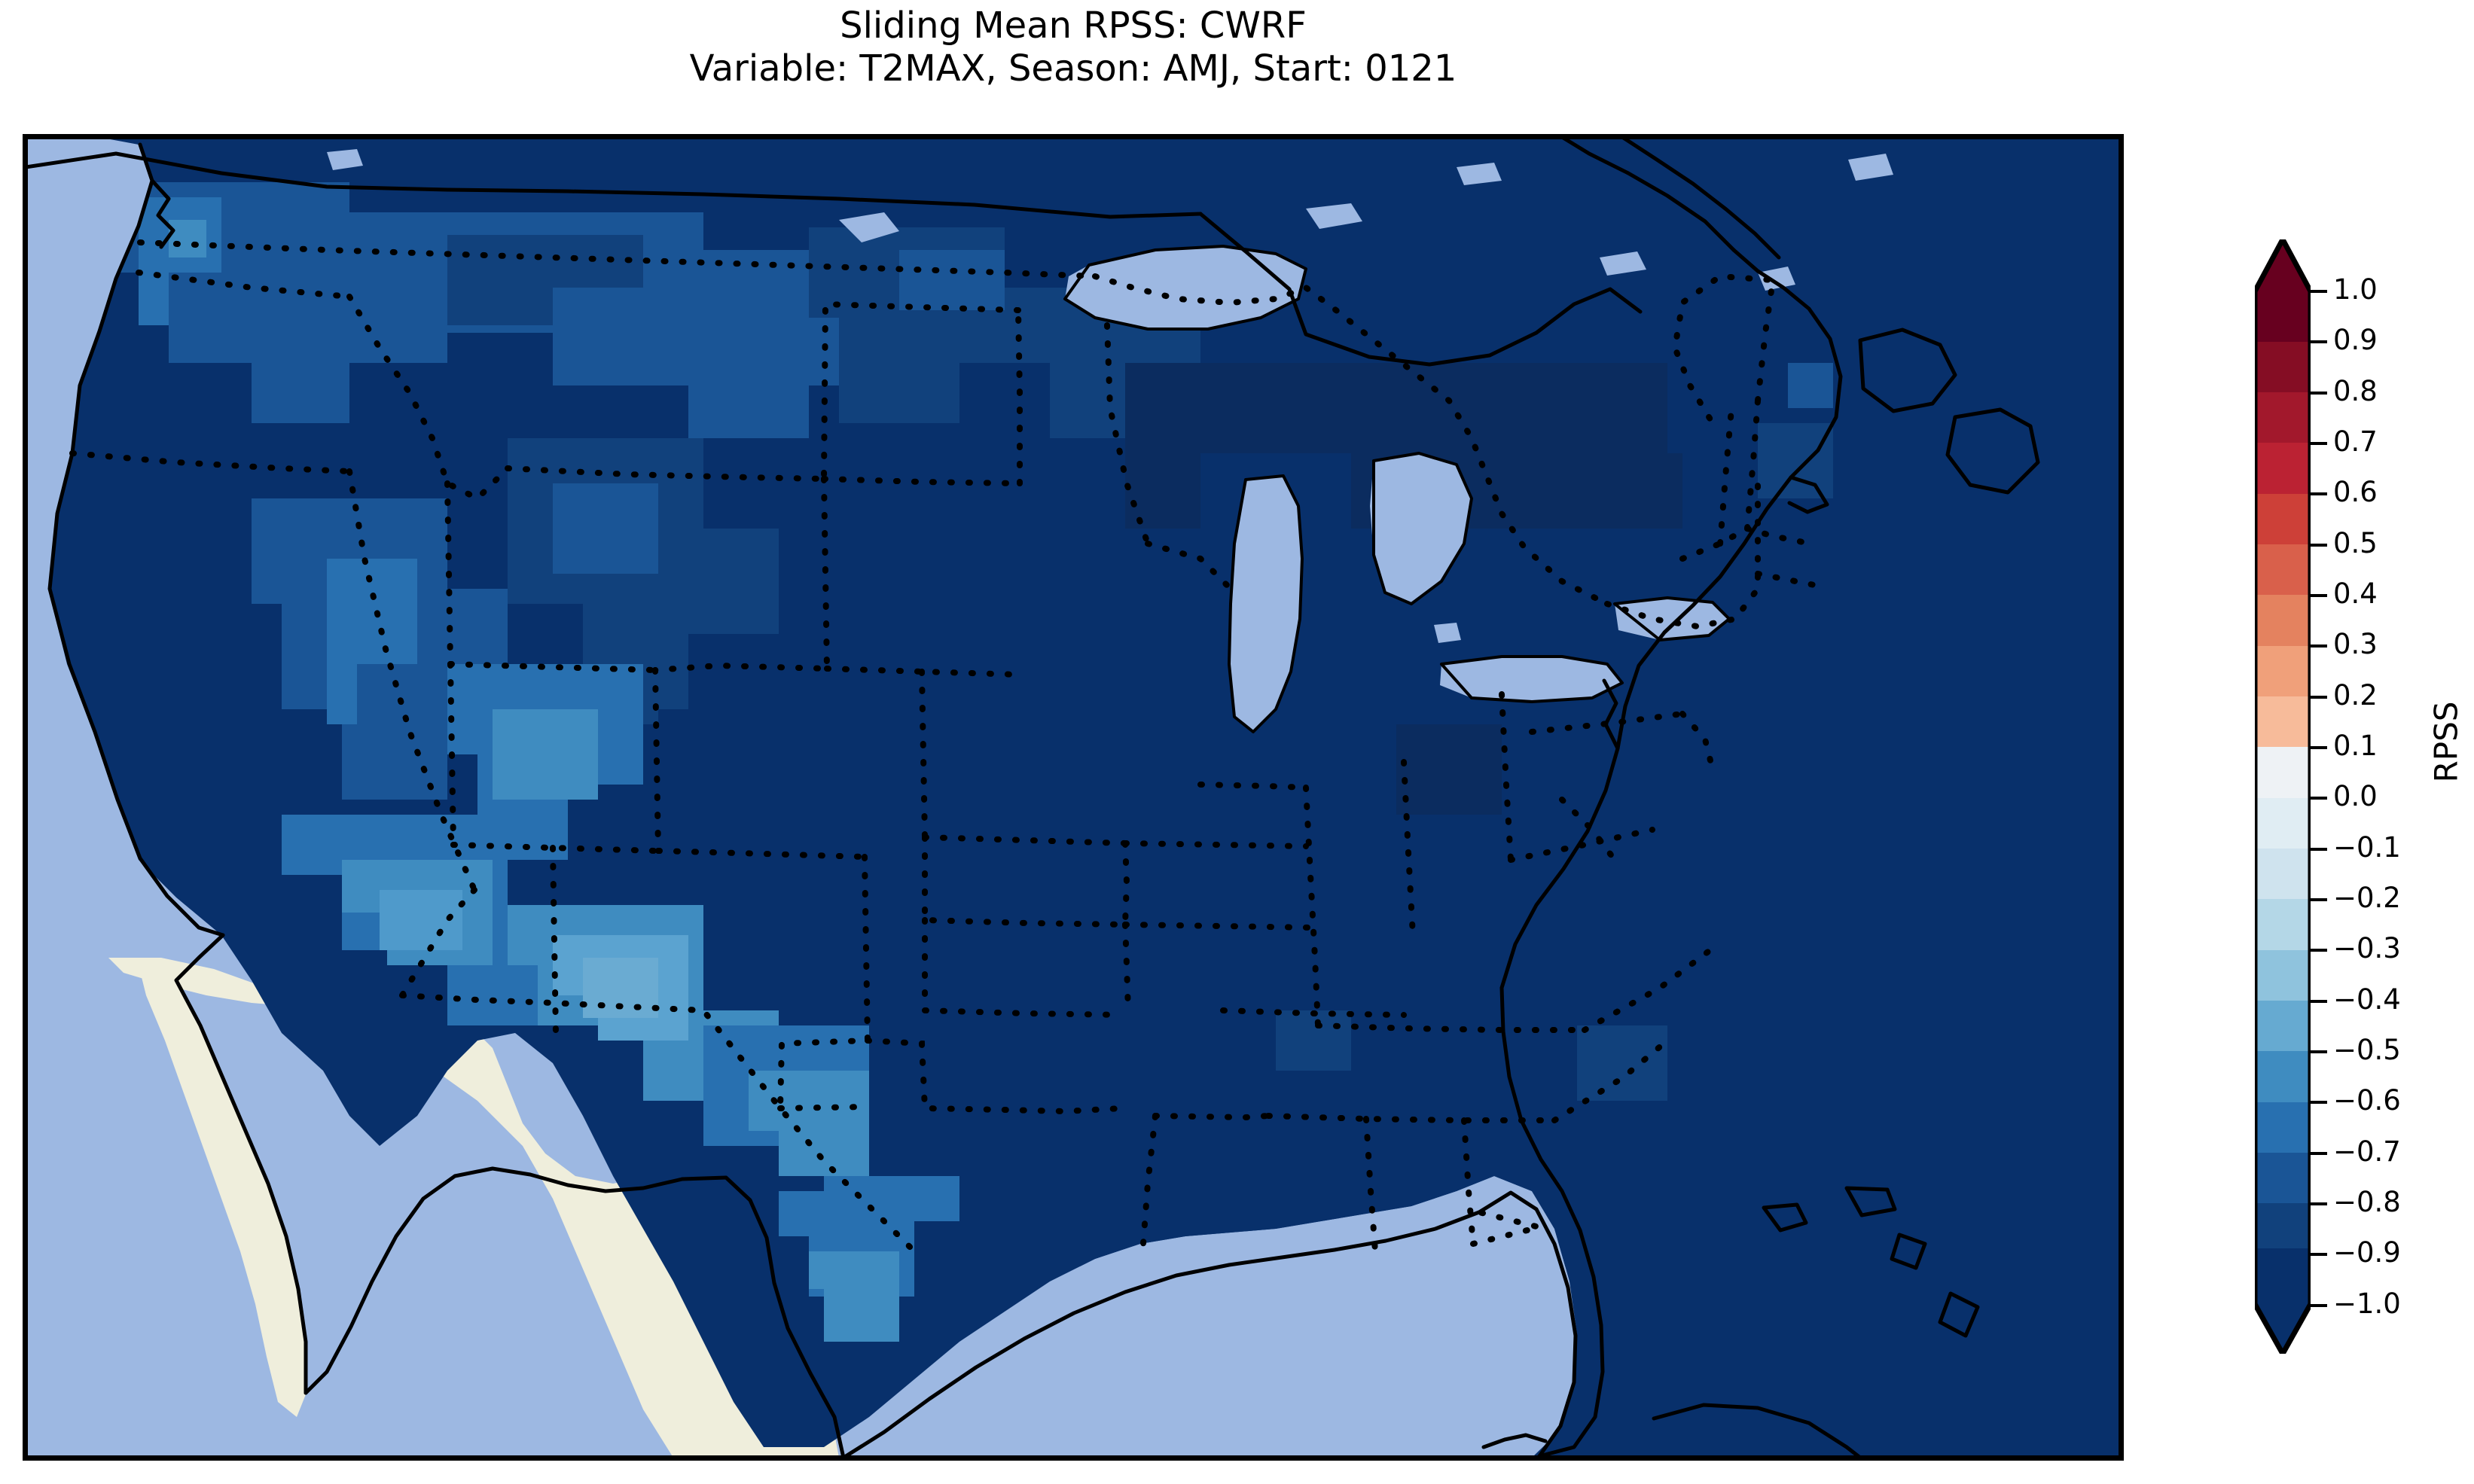 The height and width of the screenshot is (1484, 2474). I want to click on cb-ticklabel-3: 0.7, so click(2355, 441).